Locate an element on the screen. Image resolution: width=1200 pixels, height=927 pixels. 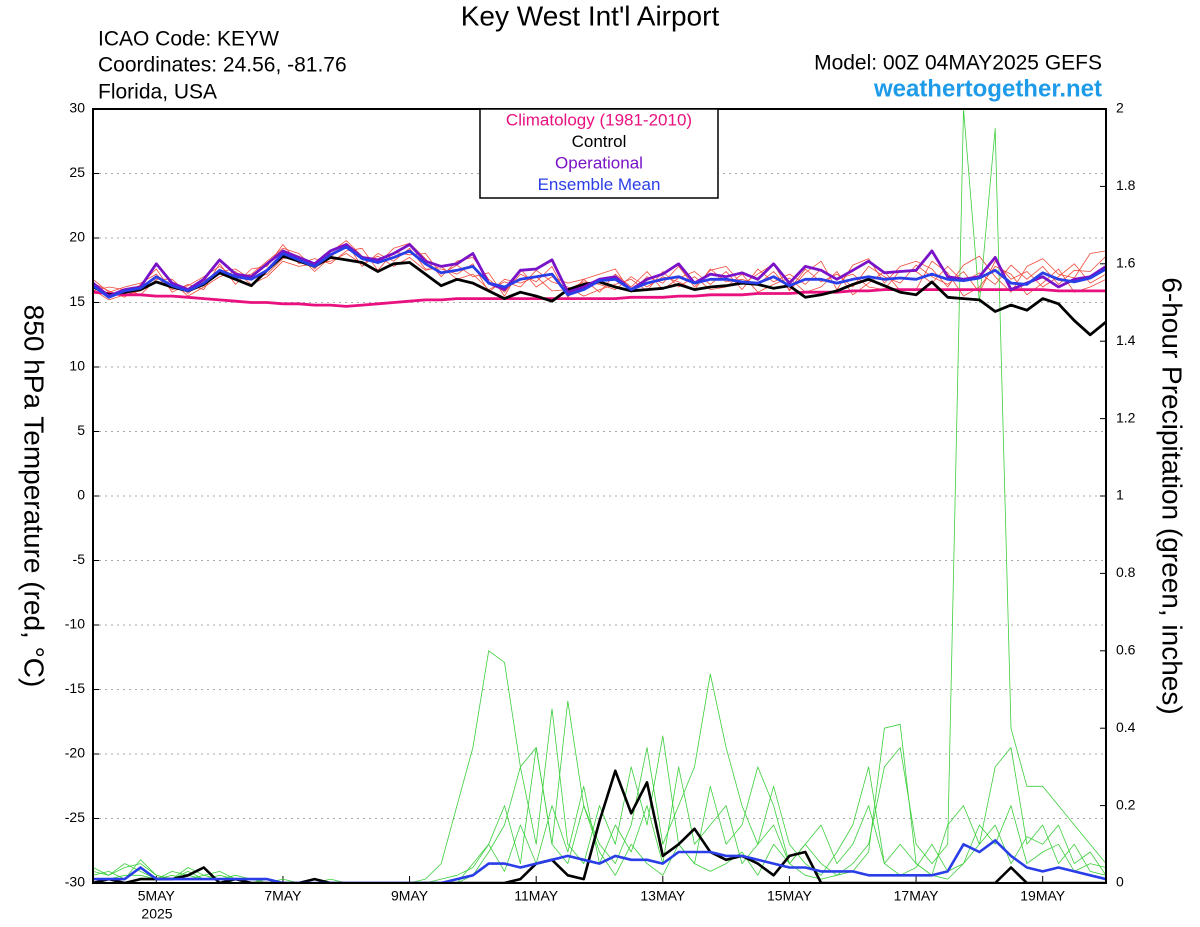
y-tick-label: -20 is located at coordinates (75, 753).